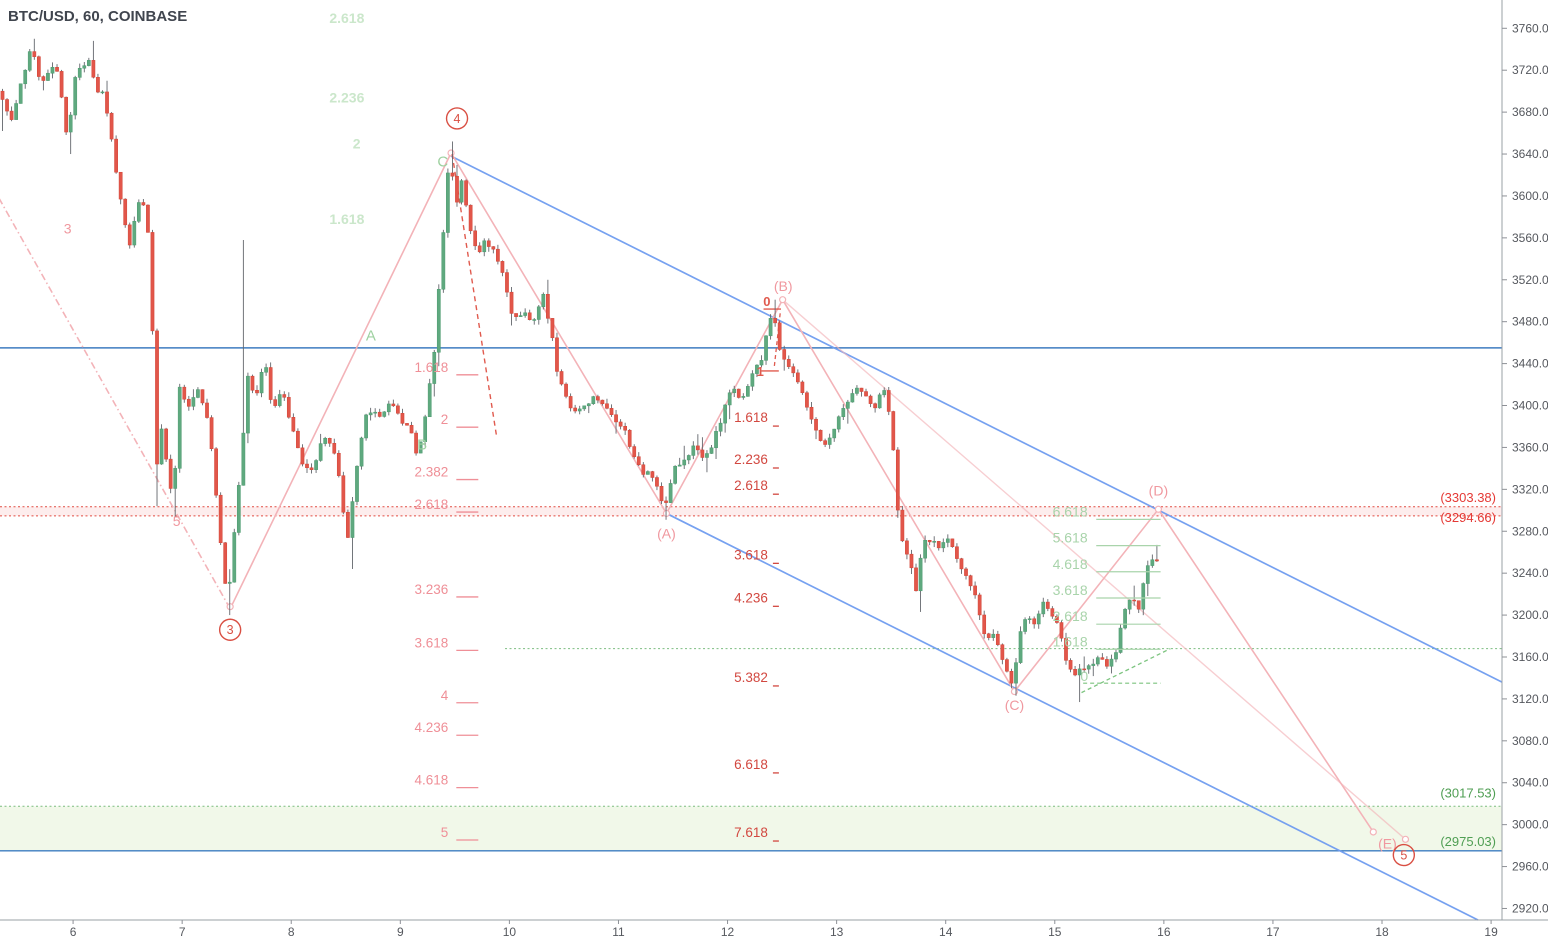  Describe the element at coordinates (357, 144) in the screenshot. I see `fib-green-label: 2` at that location.